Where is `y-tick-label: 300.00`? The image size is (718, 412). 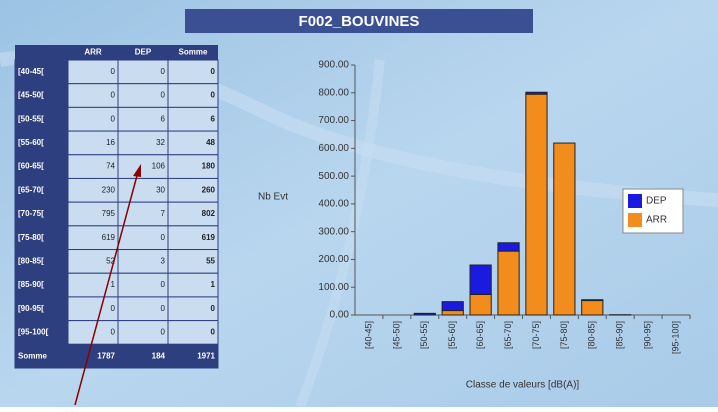 y-tick-label: 300.00 is located at coordinates (333, 231).